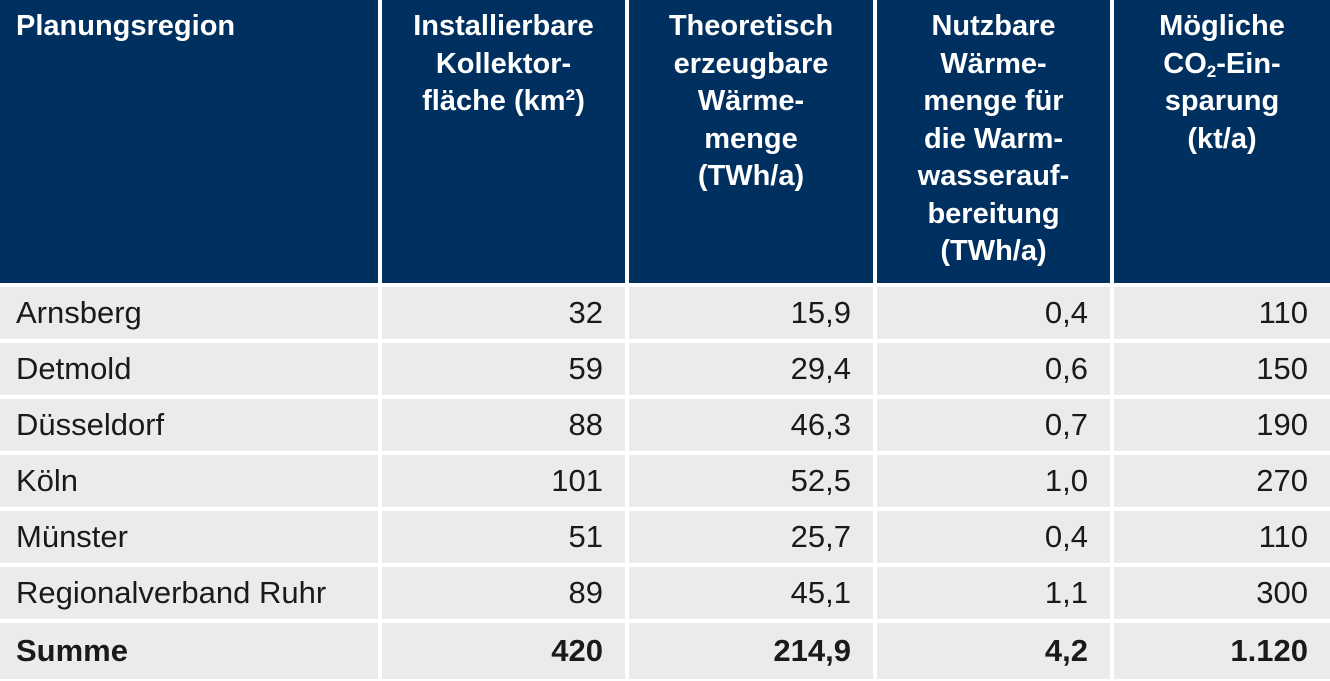  Describe the element at coordinates (995, 367) in the screenshot. I see `cell-nutzbar: 0,6` at that location.